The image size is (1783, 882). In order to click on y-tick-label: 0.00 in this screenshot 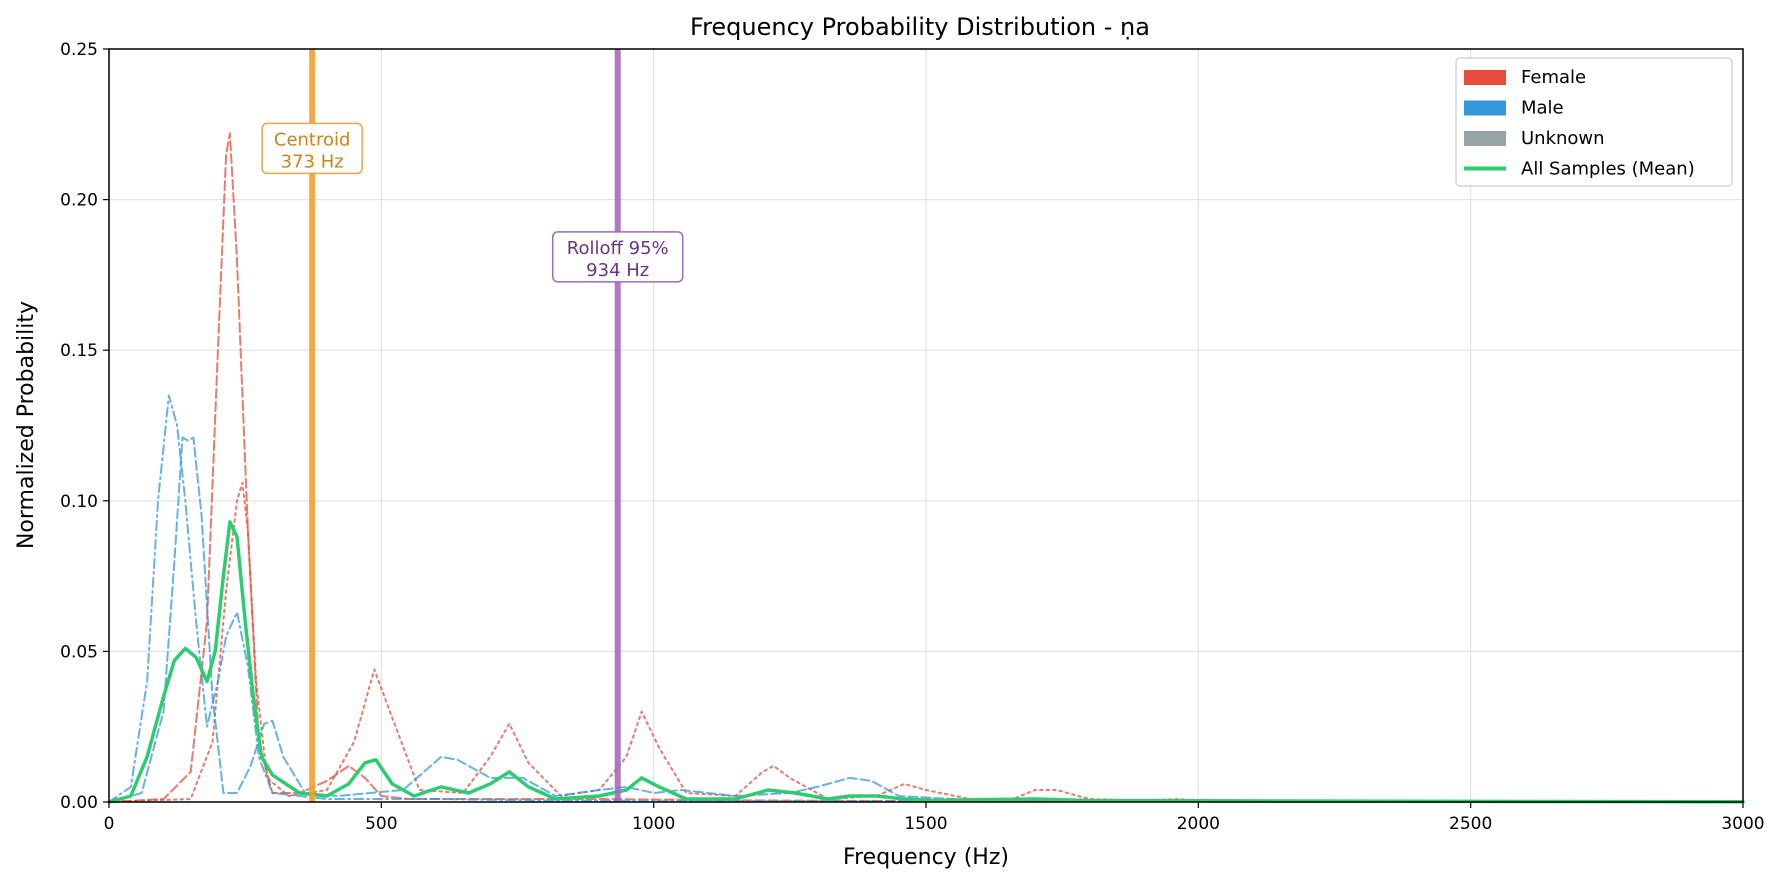, I will do `click(79, 803)`.